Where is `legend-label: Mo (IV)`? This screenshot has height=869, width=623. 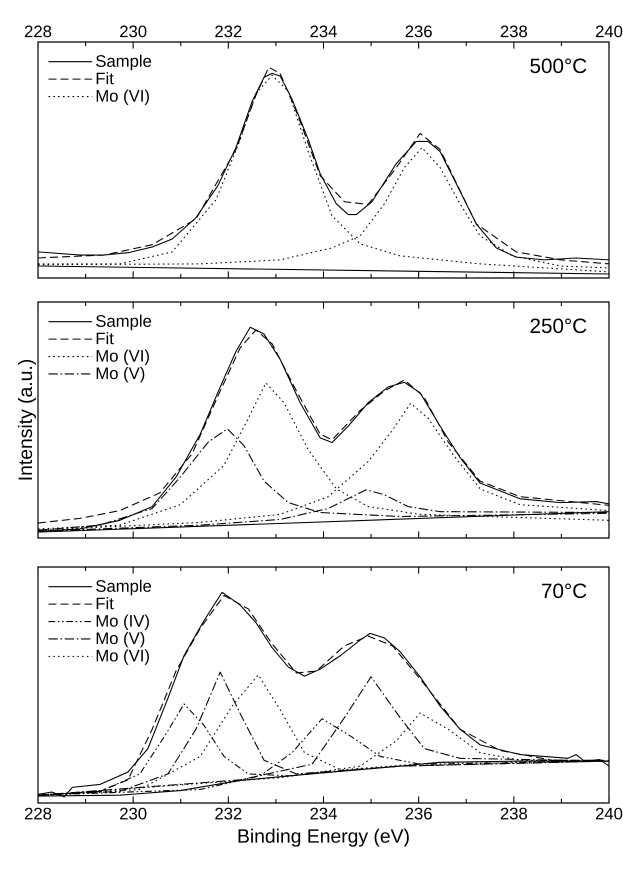
legend-label: Mo (IV) is located at coordinates (122, 622).